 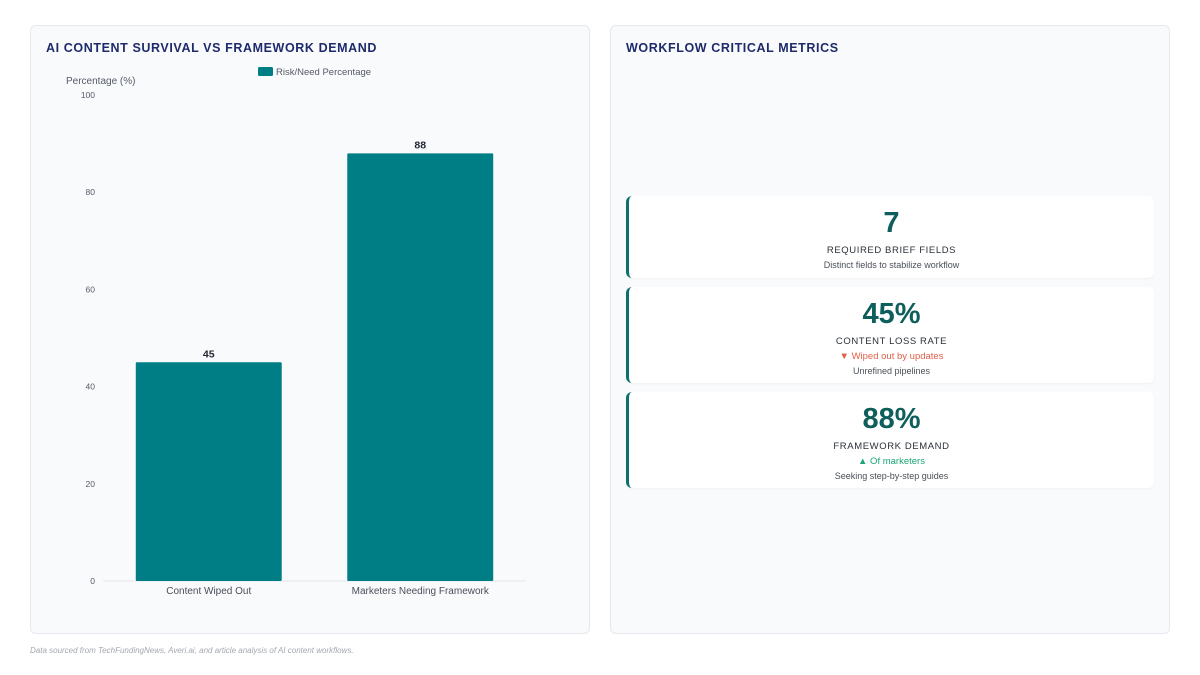 What do you see at coordinates (212, 48) in the screenshot?
I see `chart-title: AI CONTENT SURVIVAL VS FRAMEWORK DEMAND` at bounding box center [212, 48].